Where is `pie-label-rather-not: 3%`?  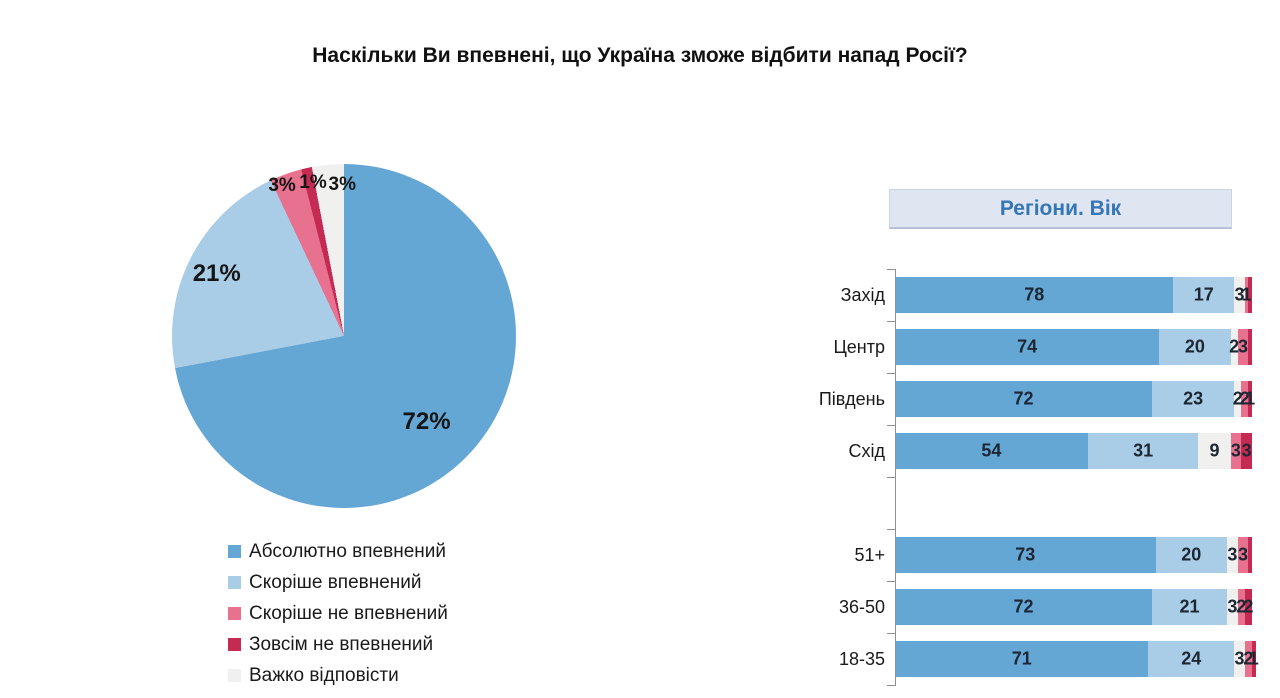
pie-label-rather-not: 3% is located at coordinates (282, 186).